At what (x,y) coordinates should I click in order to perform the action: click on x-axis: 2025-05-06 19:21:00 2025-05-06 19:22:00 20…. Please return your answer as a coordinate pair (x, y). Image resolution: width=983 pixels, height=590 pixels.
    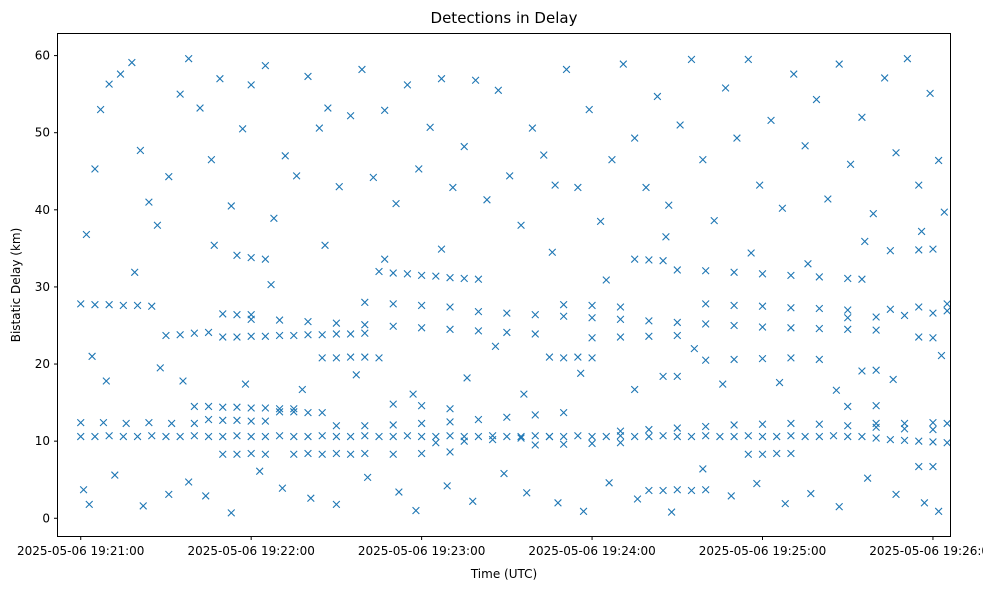
    Looking at the image, I should click on (500, 547).